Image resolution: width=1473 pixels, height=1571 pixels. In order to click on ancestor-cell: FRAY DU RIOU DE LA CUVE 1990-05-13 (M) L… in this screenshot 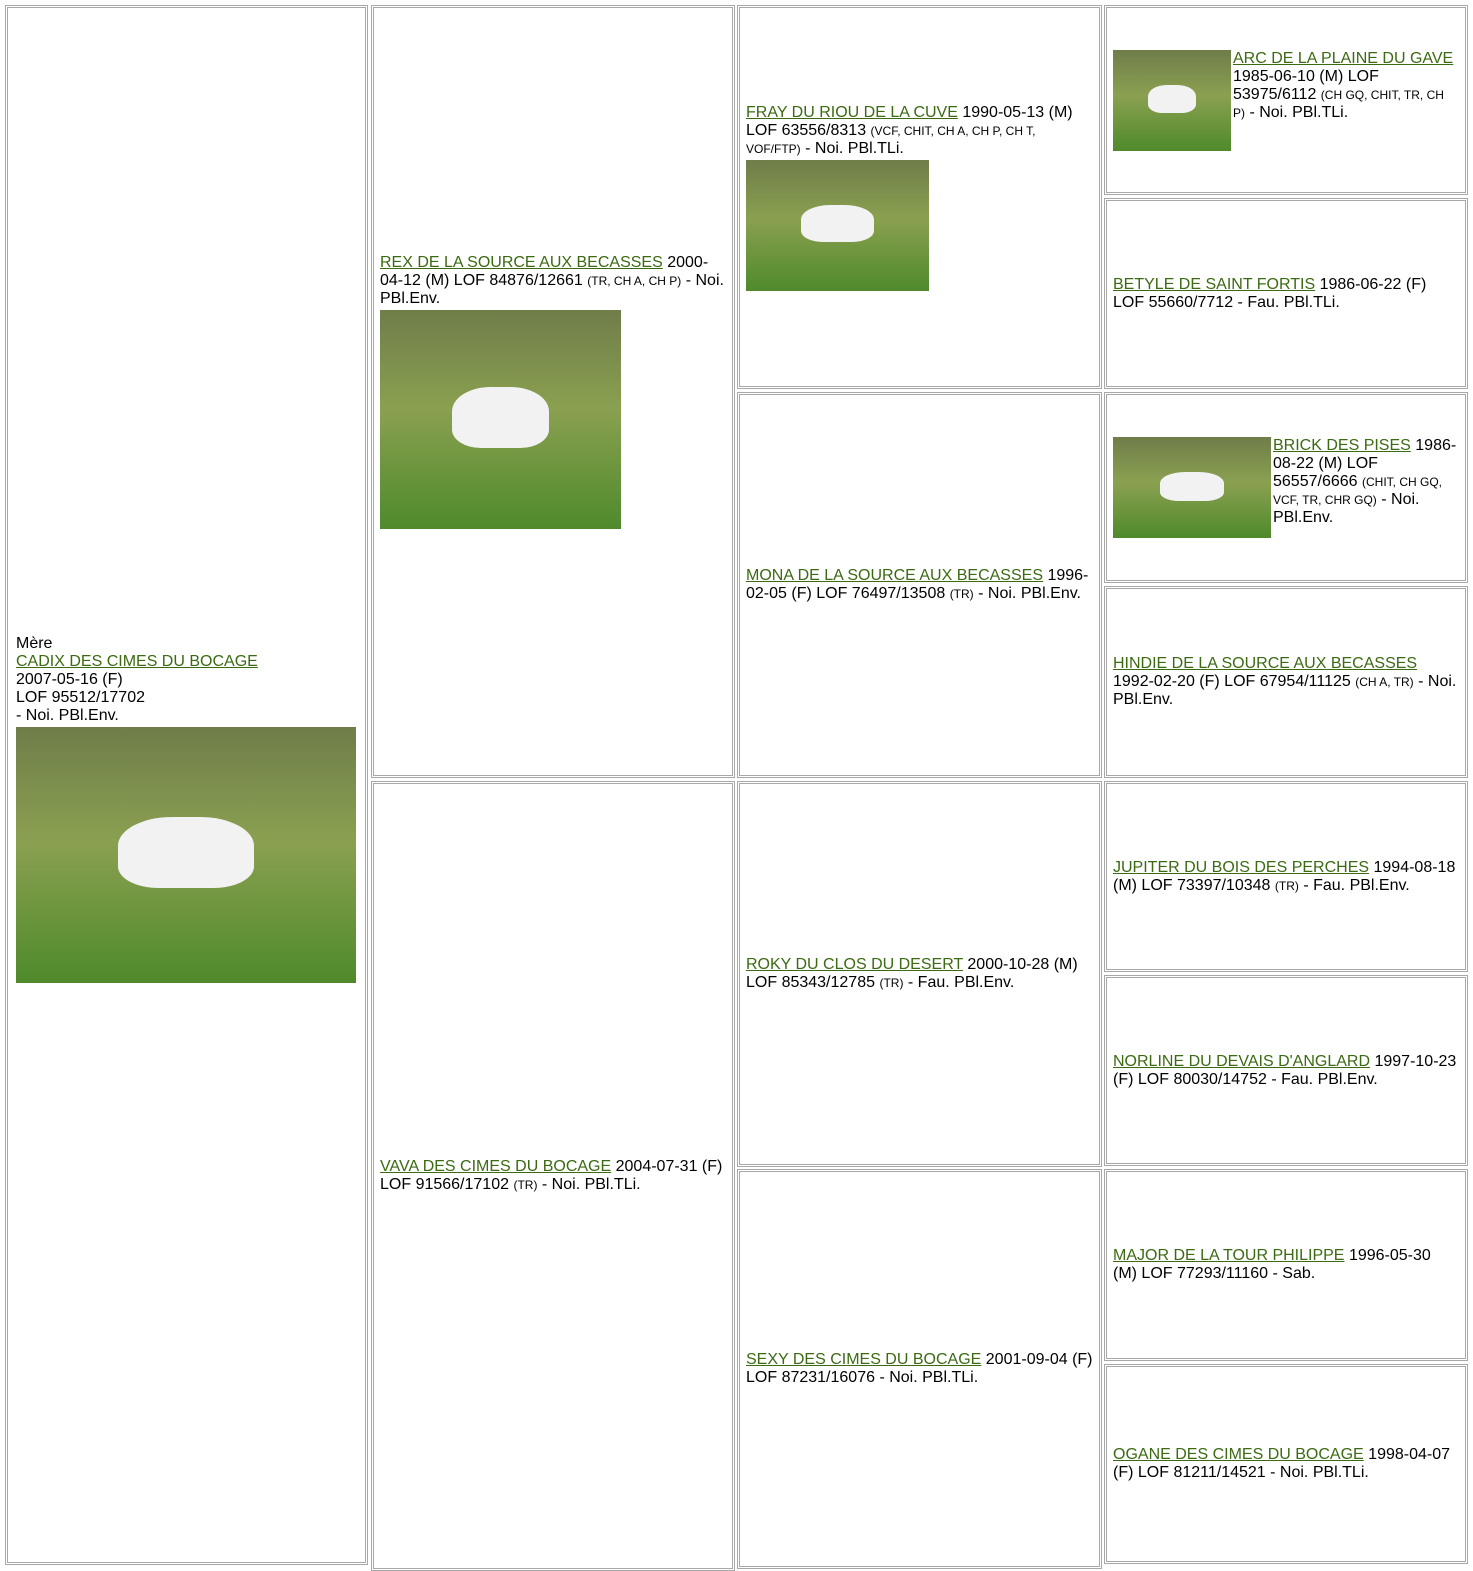, I will do `click(919, 197)`.